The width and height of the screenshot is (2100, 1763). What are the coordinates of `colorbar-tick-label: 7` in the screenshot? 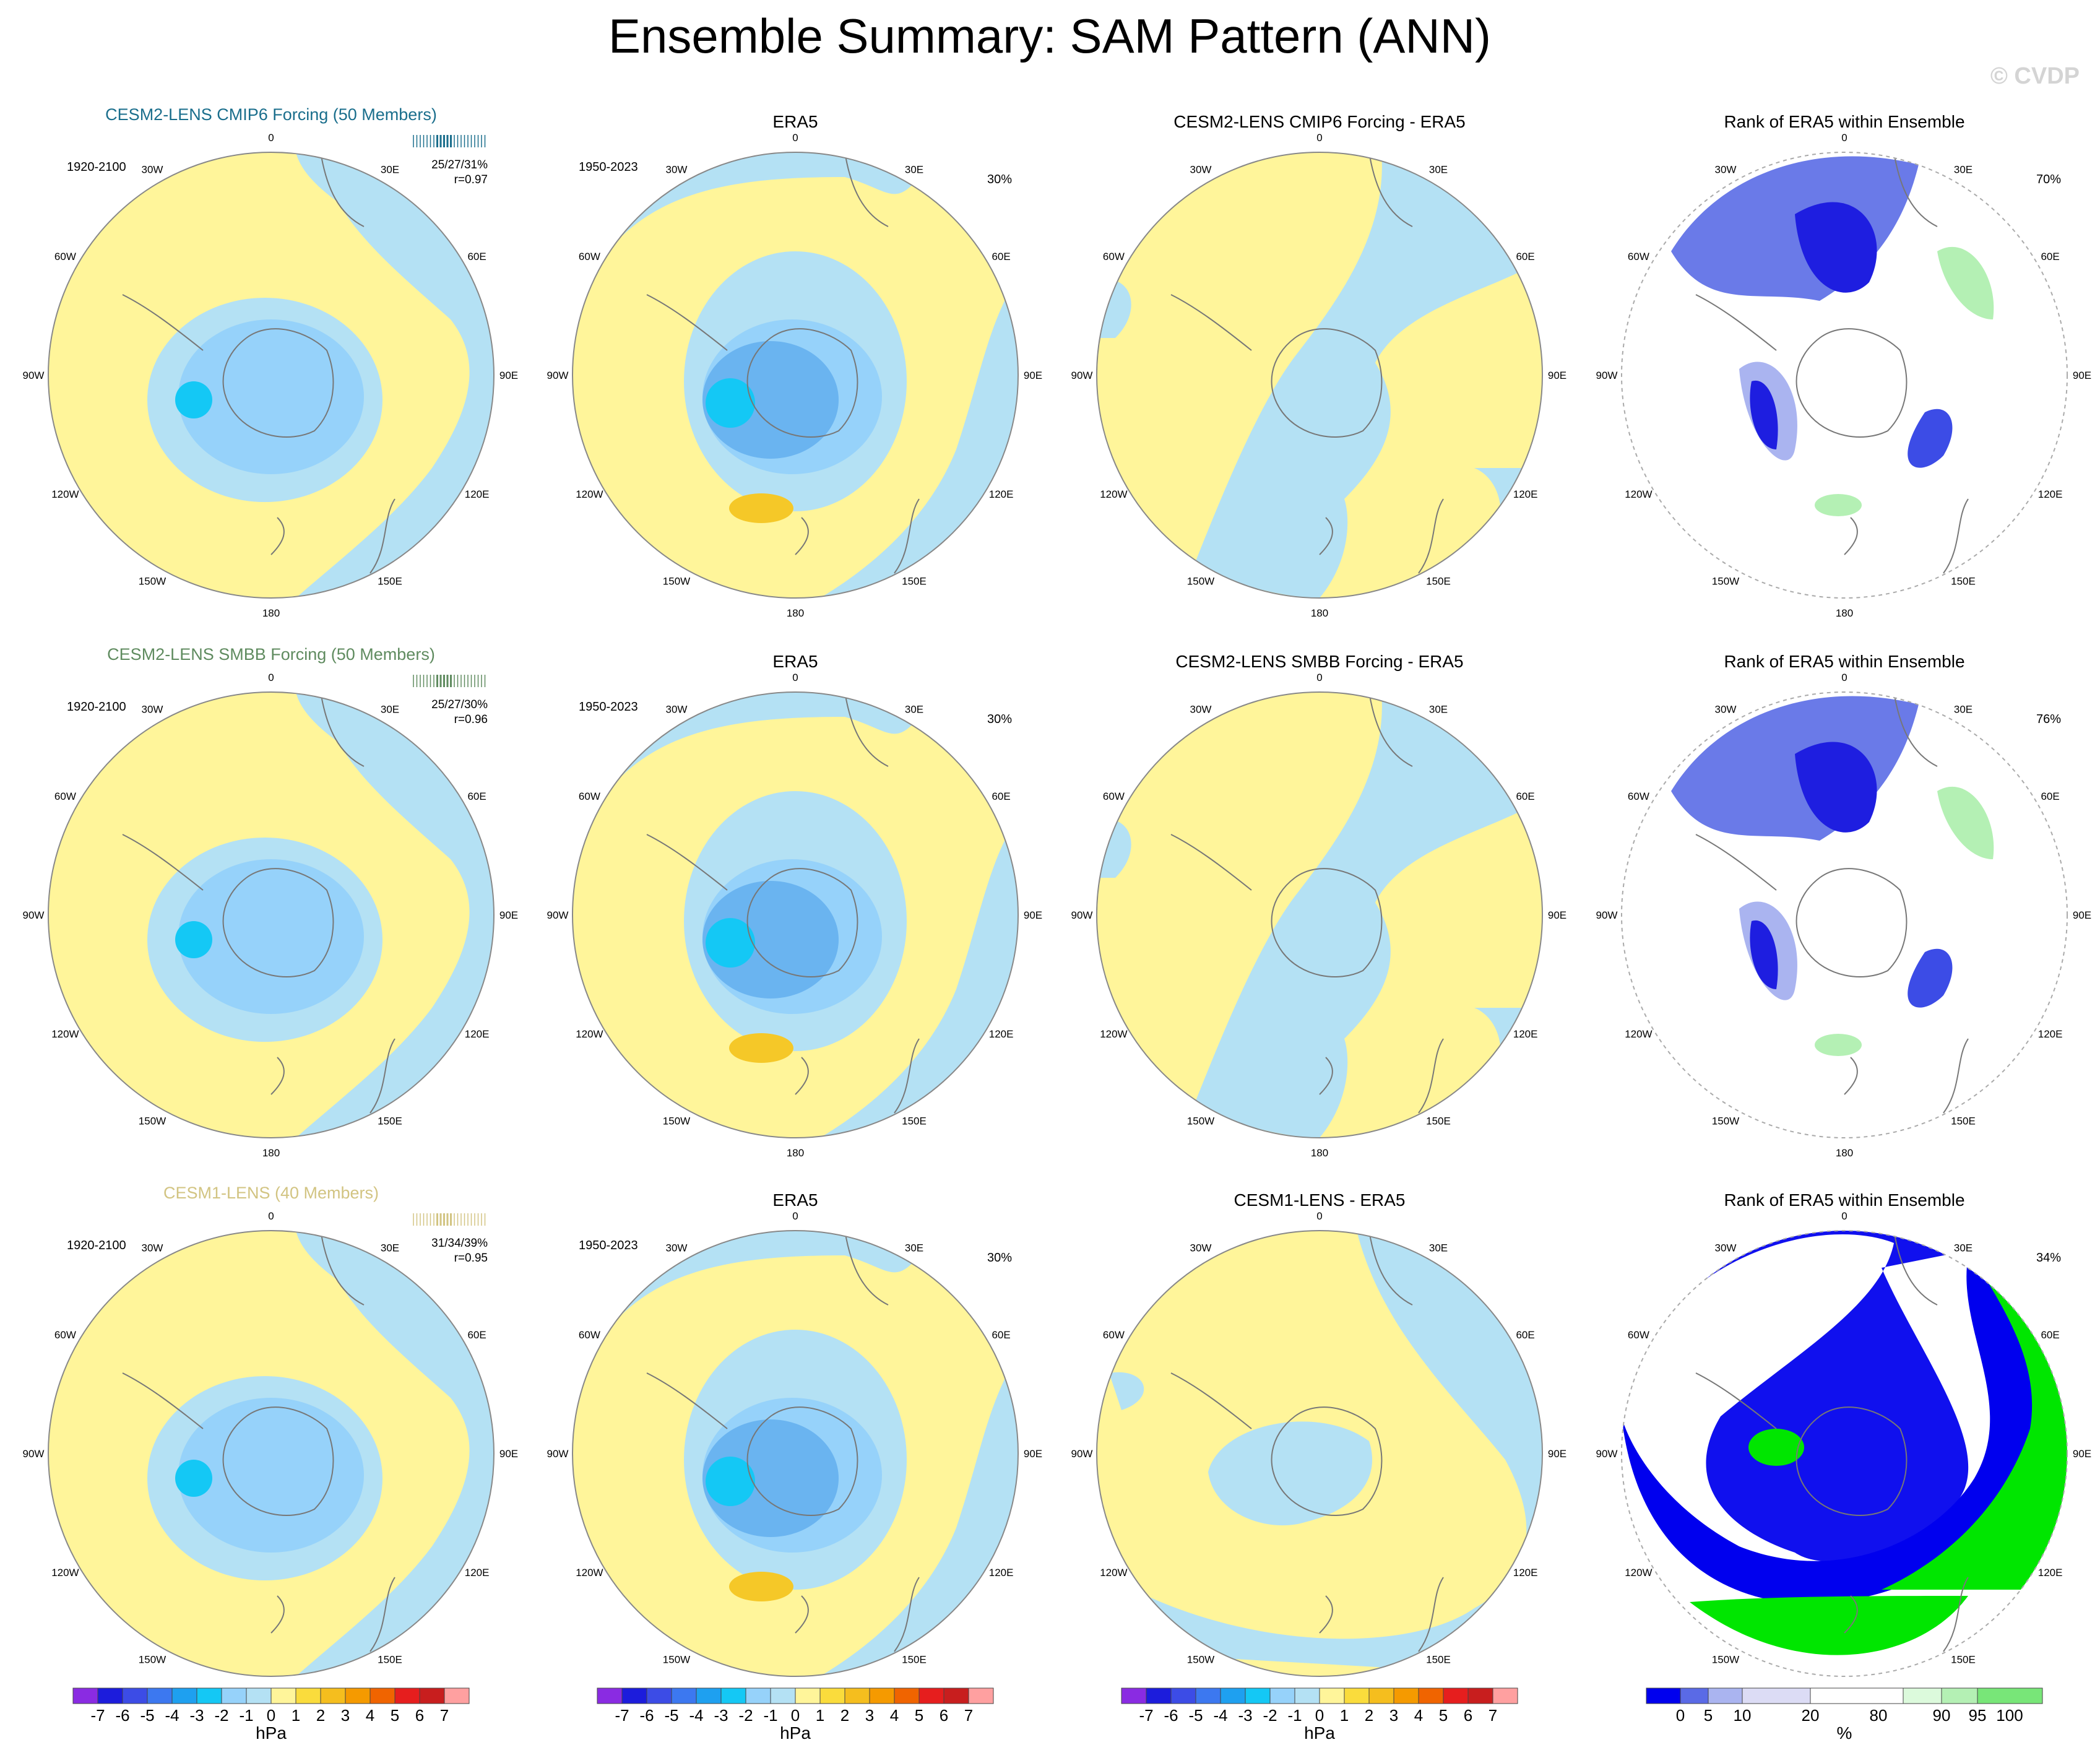 It's located at (1493, 1715).